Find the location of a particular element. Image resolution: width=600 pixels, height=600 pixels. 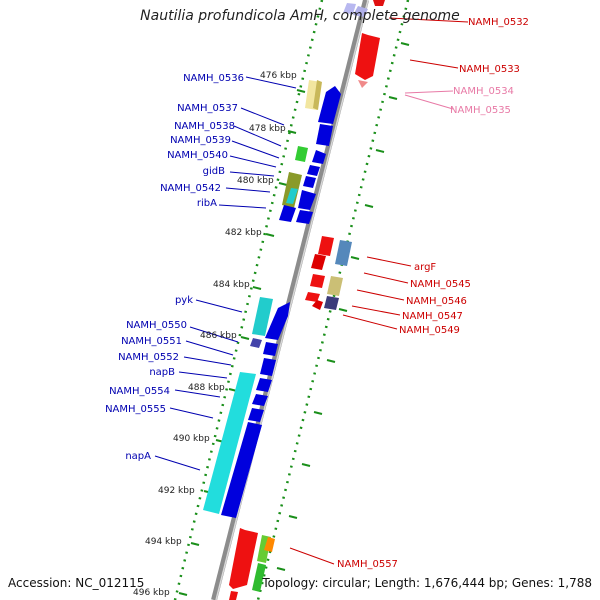

kbp-label: 494 kbp is located at coordinates (163, 542).